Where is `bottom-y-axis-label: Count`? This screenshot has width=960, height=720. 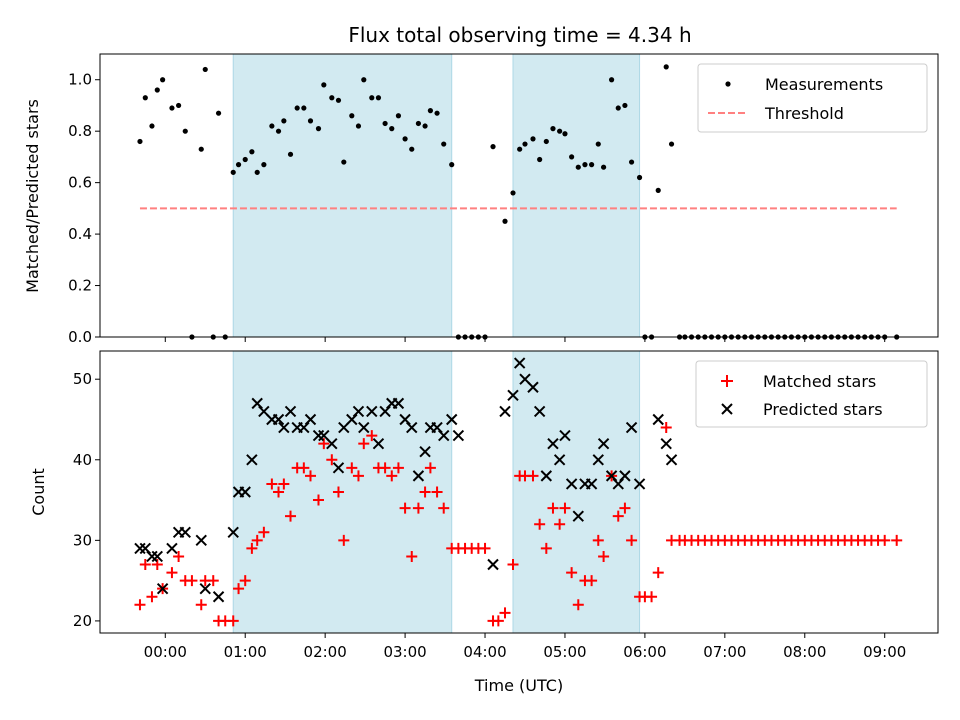
bottom-y-axis-label: Count is located at coordinates (38, 492).